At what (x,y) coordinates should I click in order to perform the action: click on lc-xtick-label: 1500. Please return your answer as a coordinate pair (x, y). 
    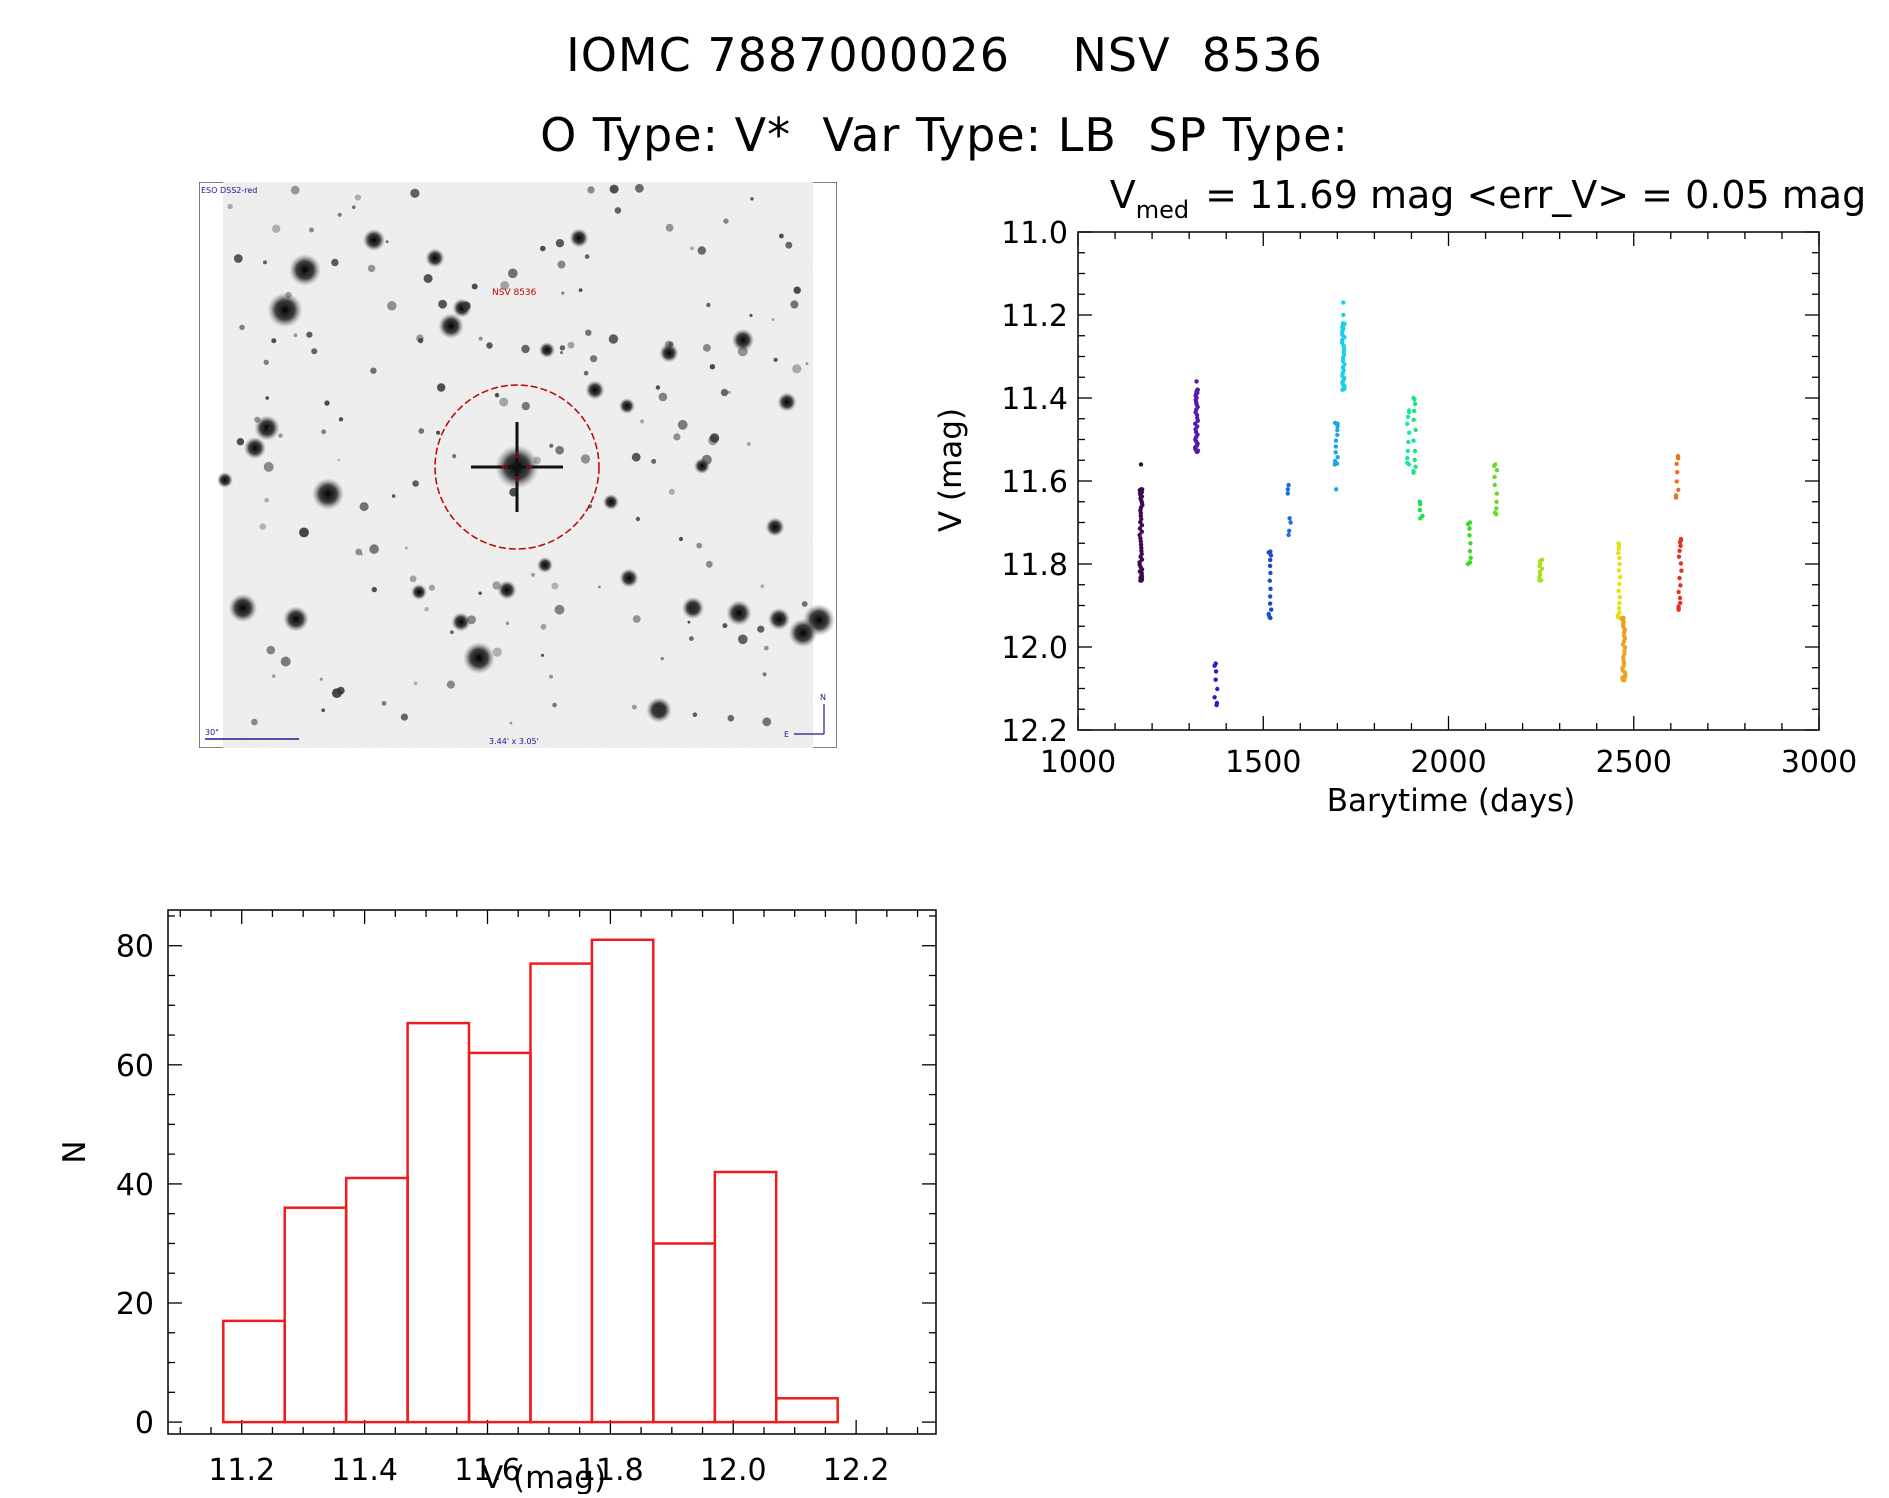
    Looking at the image, I should click on (1263, 762).